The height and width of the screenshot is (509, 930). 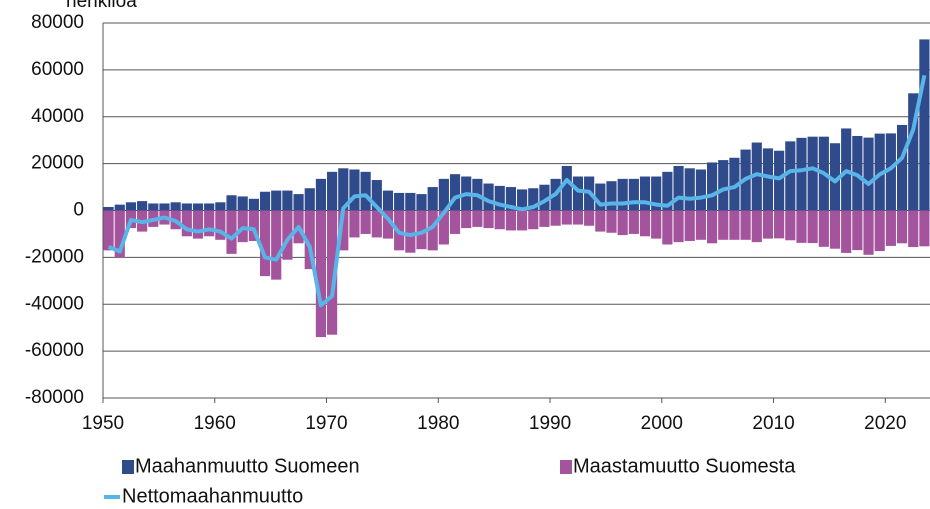 I want to click on x-tick-label: 2000, so click(x=662, y=423).